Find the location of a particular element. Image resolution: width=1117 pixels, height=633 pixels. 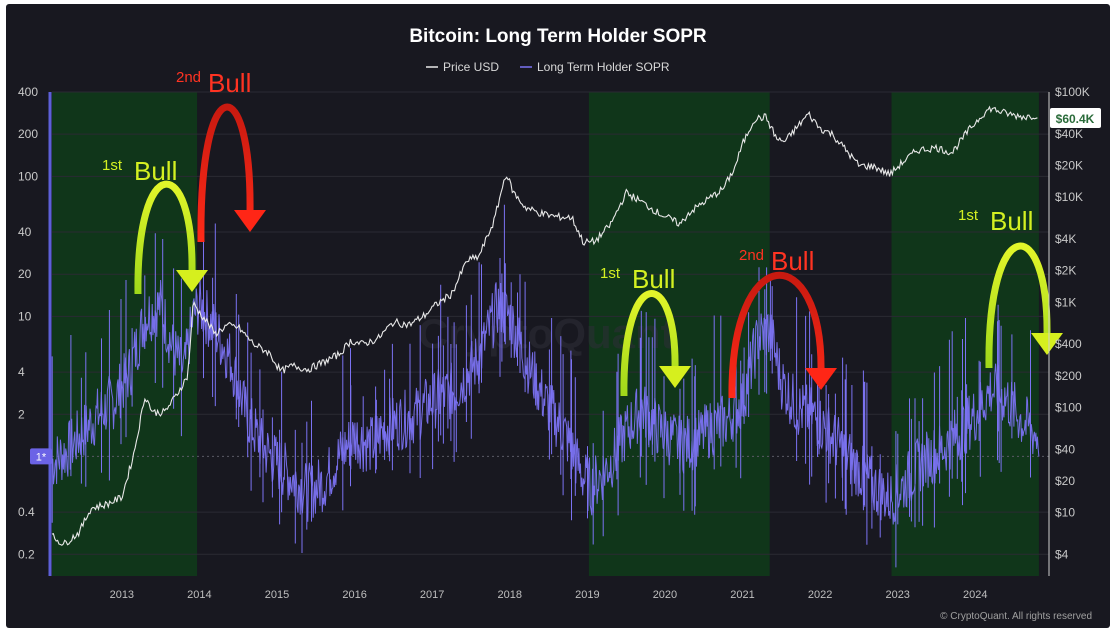

current-price-badge: $60.4K is located at coordinates (1075, 118).